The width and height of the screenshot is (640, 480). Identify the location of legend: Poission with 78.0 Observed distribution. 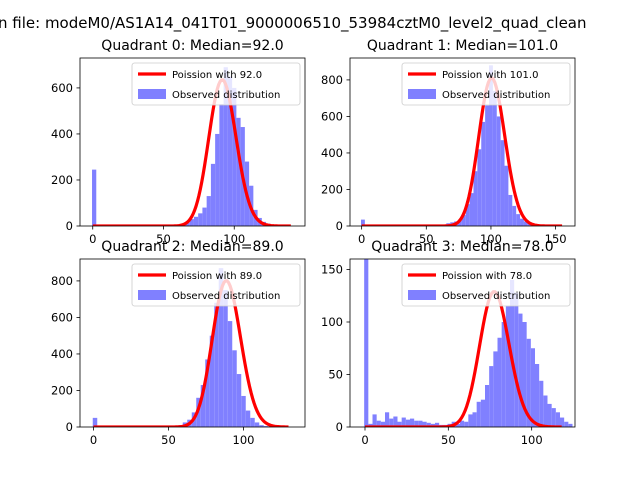
(486, 285).